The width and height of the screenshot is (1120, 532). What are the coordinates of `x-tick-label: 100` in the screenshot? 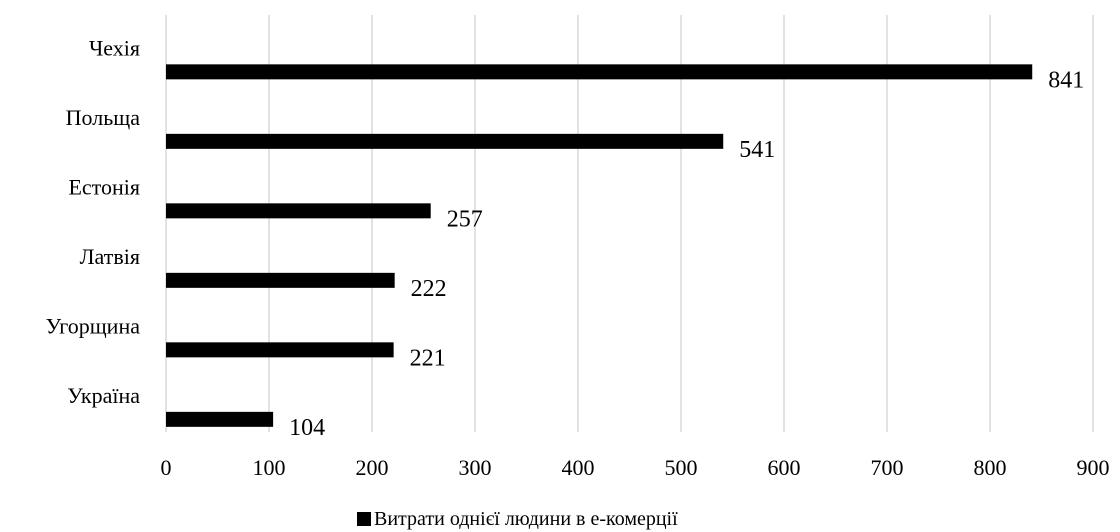 It's located at (269, 467).